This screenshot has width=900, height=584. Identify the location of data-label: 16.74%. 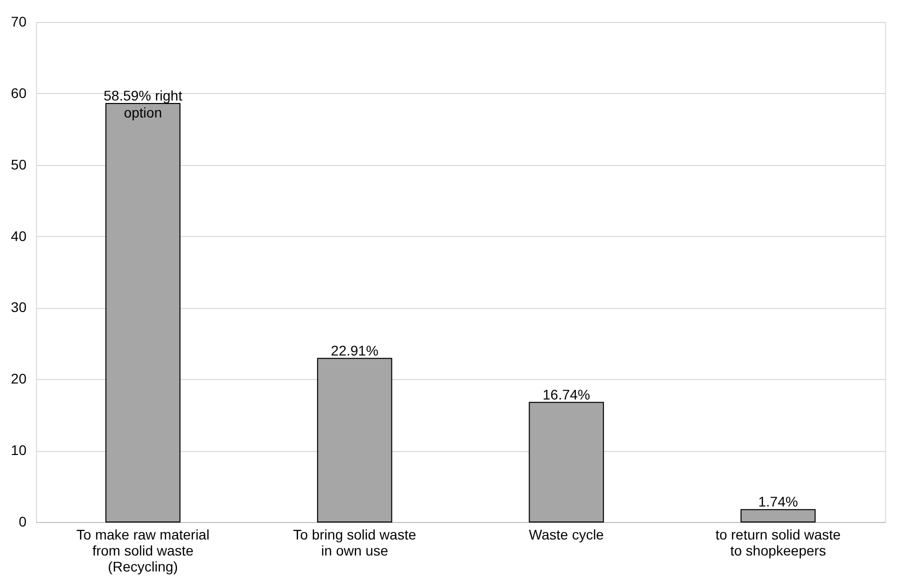
(566, 394).